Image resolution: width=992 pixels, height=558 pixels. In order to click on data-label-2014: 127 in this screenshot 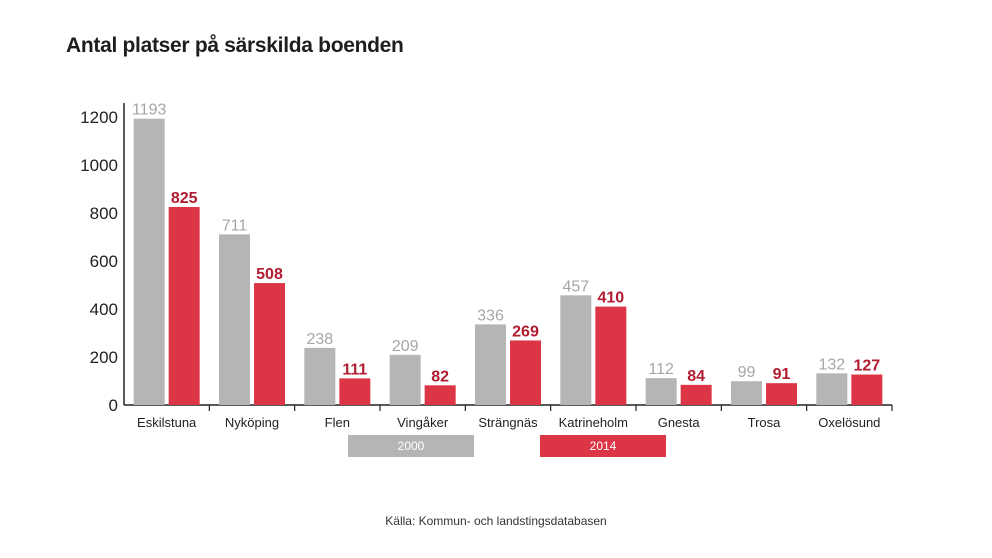, I will do `click(866, 366)`.